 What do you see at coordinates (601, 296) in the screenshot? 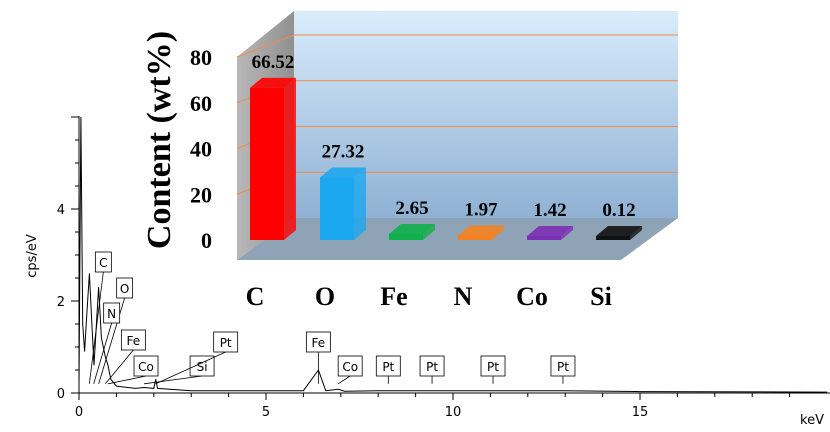
I see `bar-category-label: Si` at bounding box center [601, 296].